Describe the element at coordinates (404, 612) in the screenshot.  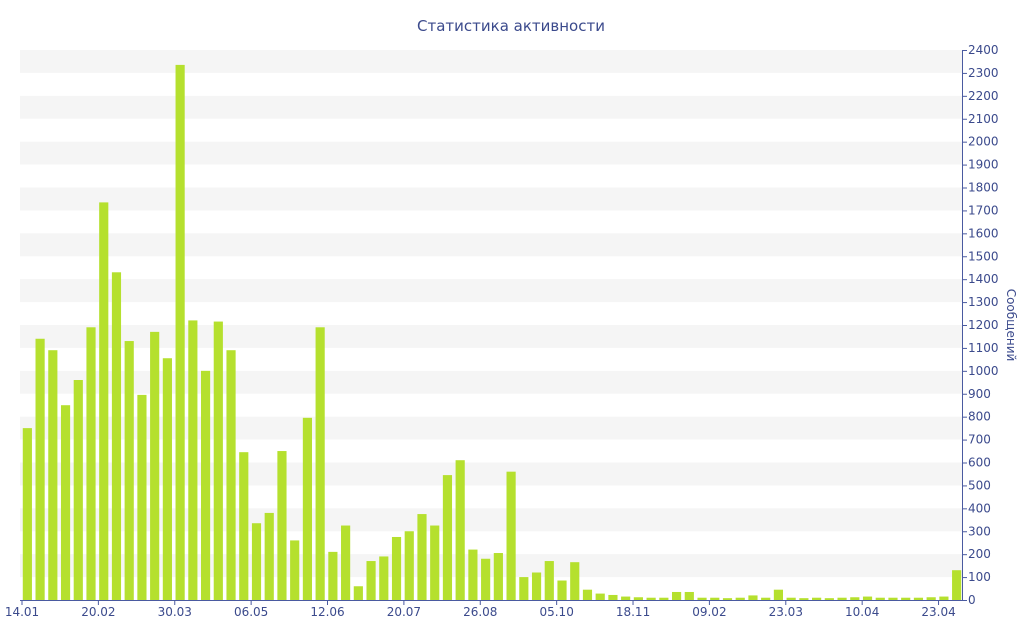
I see `x-tick-label: 20.07` at that location.